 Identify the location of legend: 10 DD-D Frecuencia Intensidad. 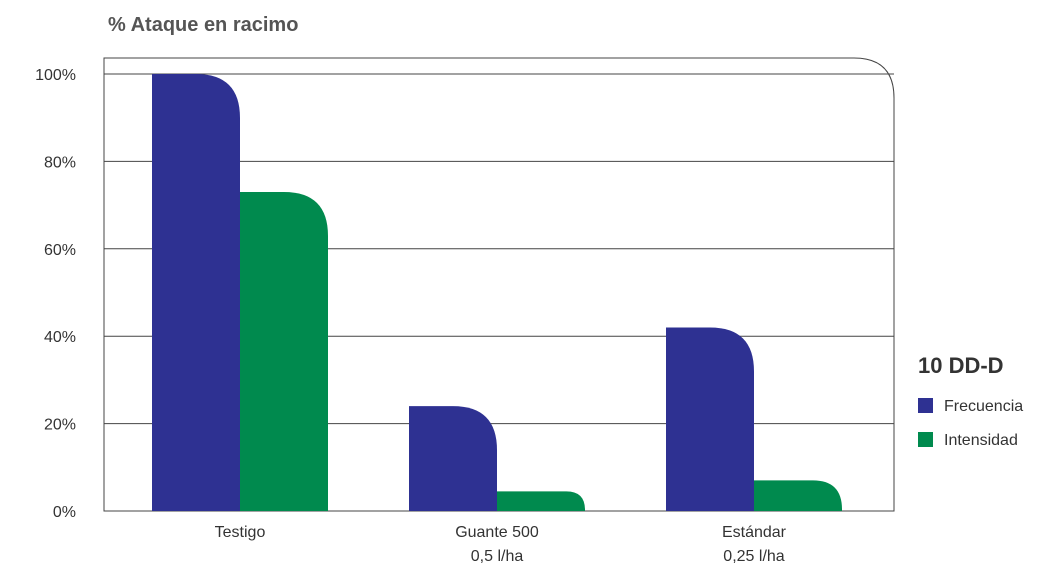
(970, 401).